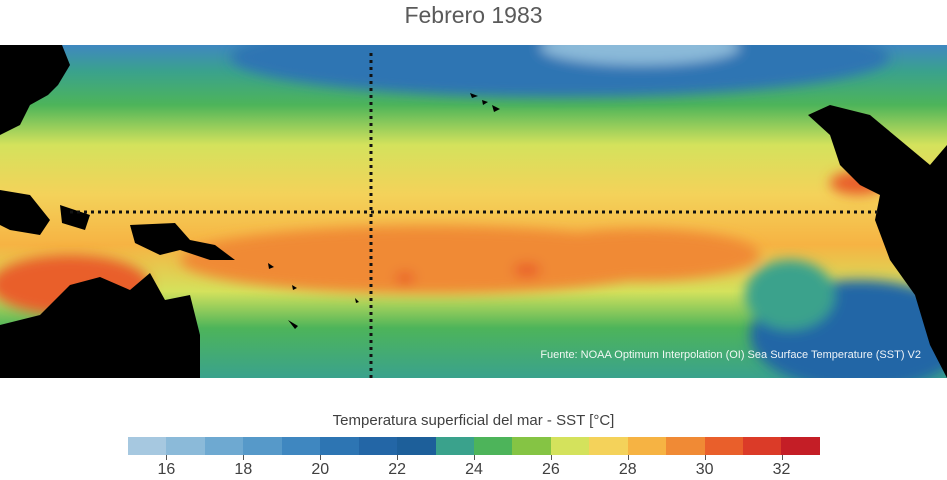 Image resolution: width=947 pixels, height=480 pixels. What do you see at coordinates (117, 225) in the screenshot?
I see `indonesia-landmass` at bounding box center [117, 225].